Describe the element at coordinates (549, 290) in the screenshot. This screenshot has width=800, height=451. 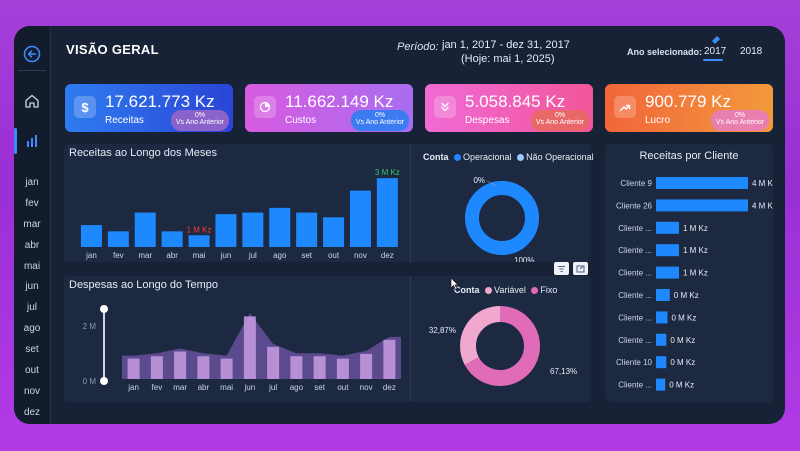
I see `legend-item-fixo: Fixo` at that location.